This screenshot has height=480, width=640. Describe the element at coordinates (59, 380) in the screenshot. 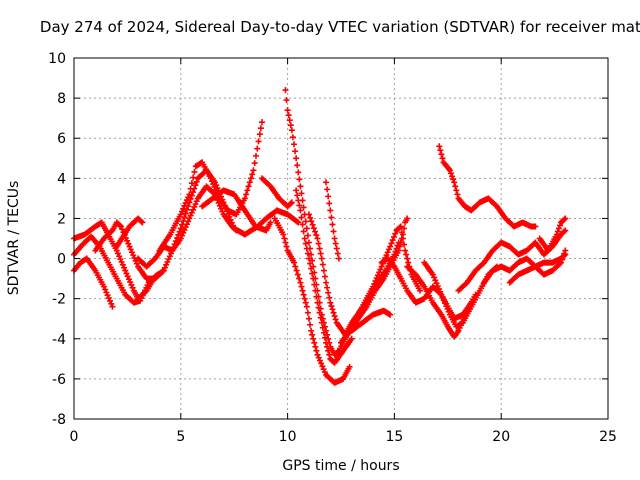

I see `y-tick-label: -6` at that location.